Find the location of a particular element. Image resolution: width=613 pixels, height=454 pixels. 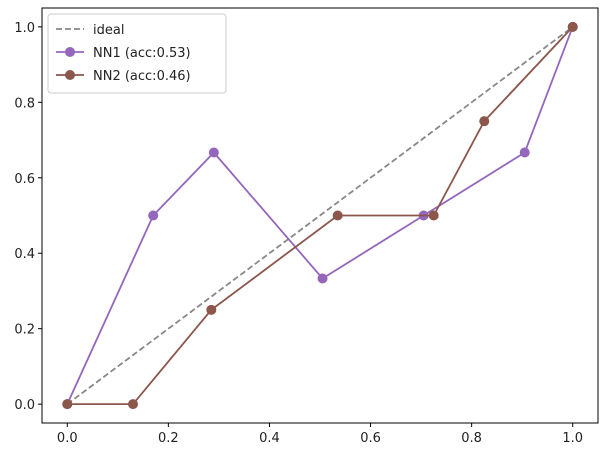

legend-label-2: NN2 (acc:0.46) is located at coordinates (142, 76).